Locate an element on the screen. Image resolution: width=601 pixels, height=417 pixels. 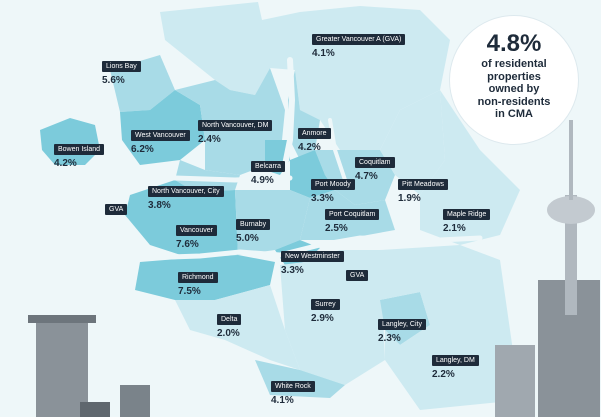
callout-pitt-meadows: Pitt Meadows 1.9% is located at coordinates (423, 189).